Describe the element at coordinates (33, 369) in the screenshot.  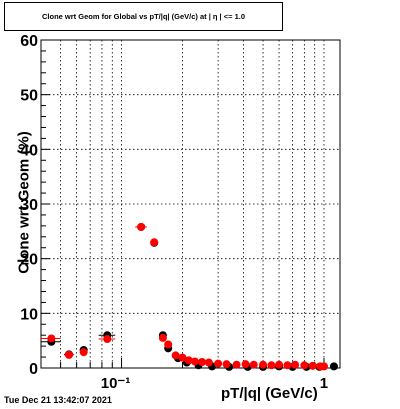
I see `y-tick-label: 0` at that location.